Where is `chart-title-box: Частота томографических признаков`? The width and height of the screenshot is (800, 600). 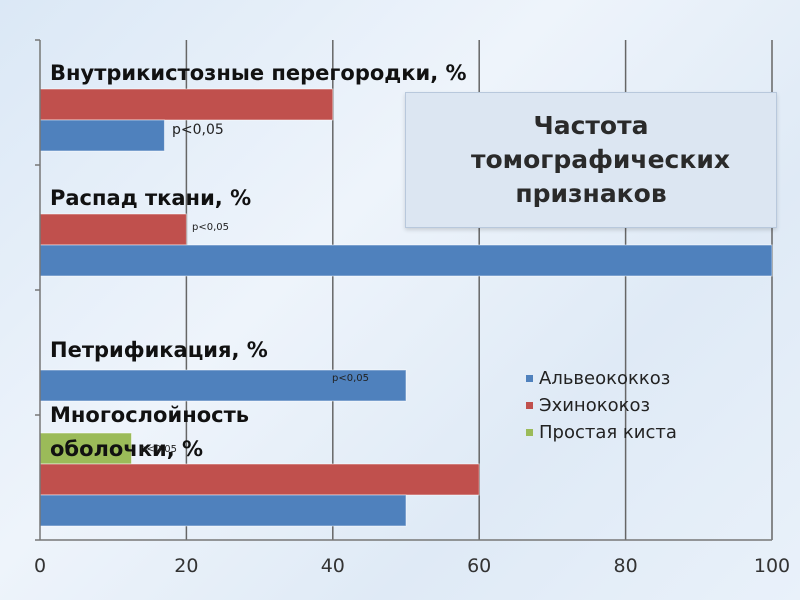 chart-title-box: Частота томографических признаков is located at coordinates (591, 160).